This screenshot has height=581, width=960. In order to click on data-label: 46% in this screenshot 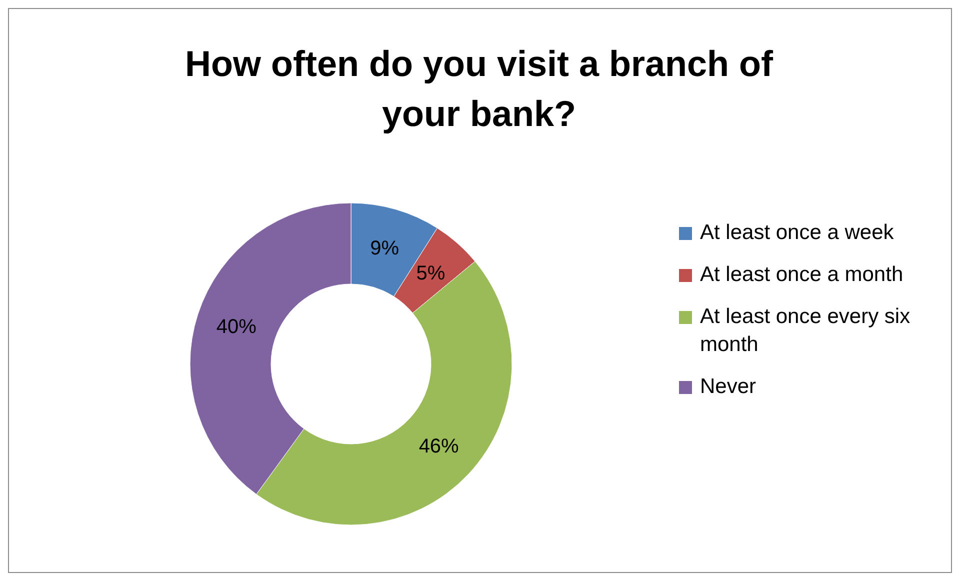, I will do `click(439, 446)`.